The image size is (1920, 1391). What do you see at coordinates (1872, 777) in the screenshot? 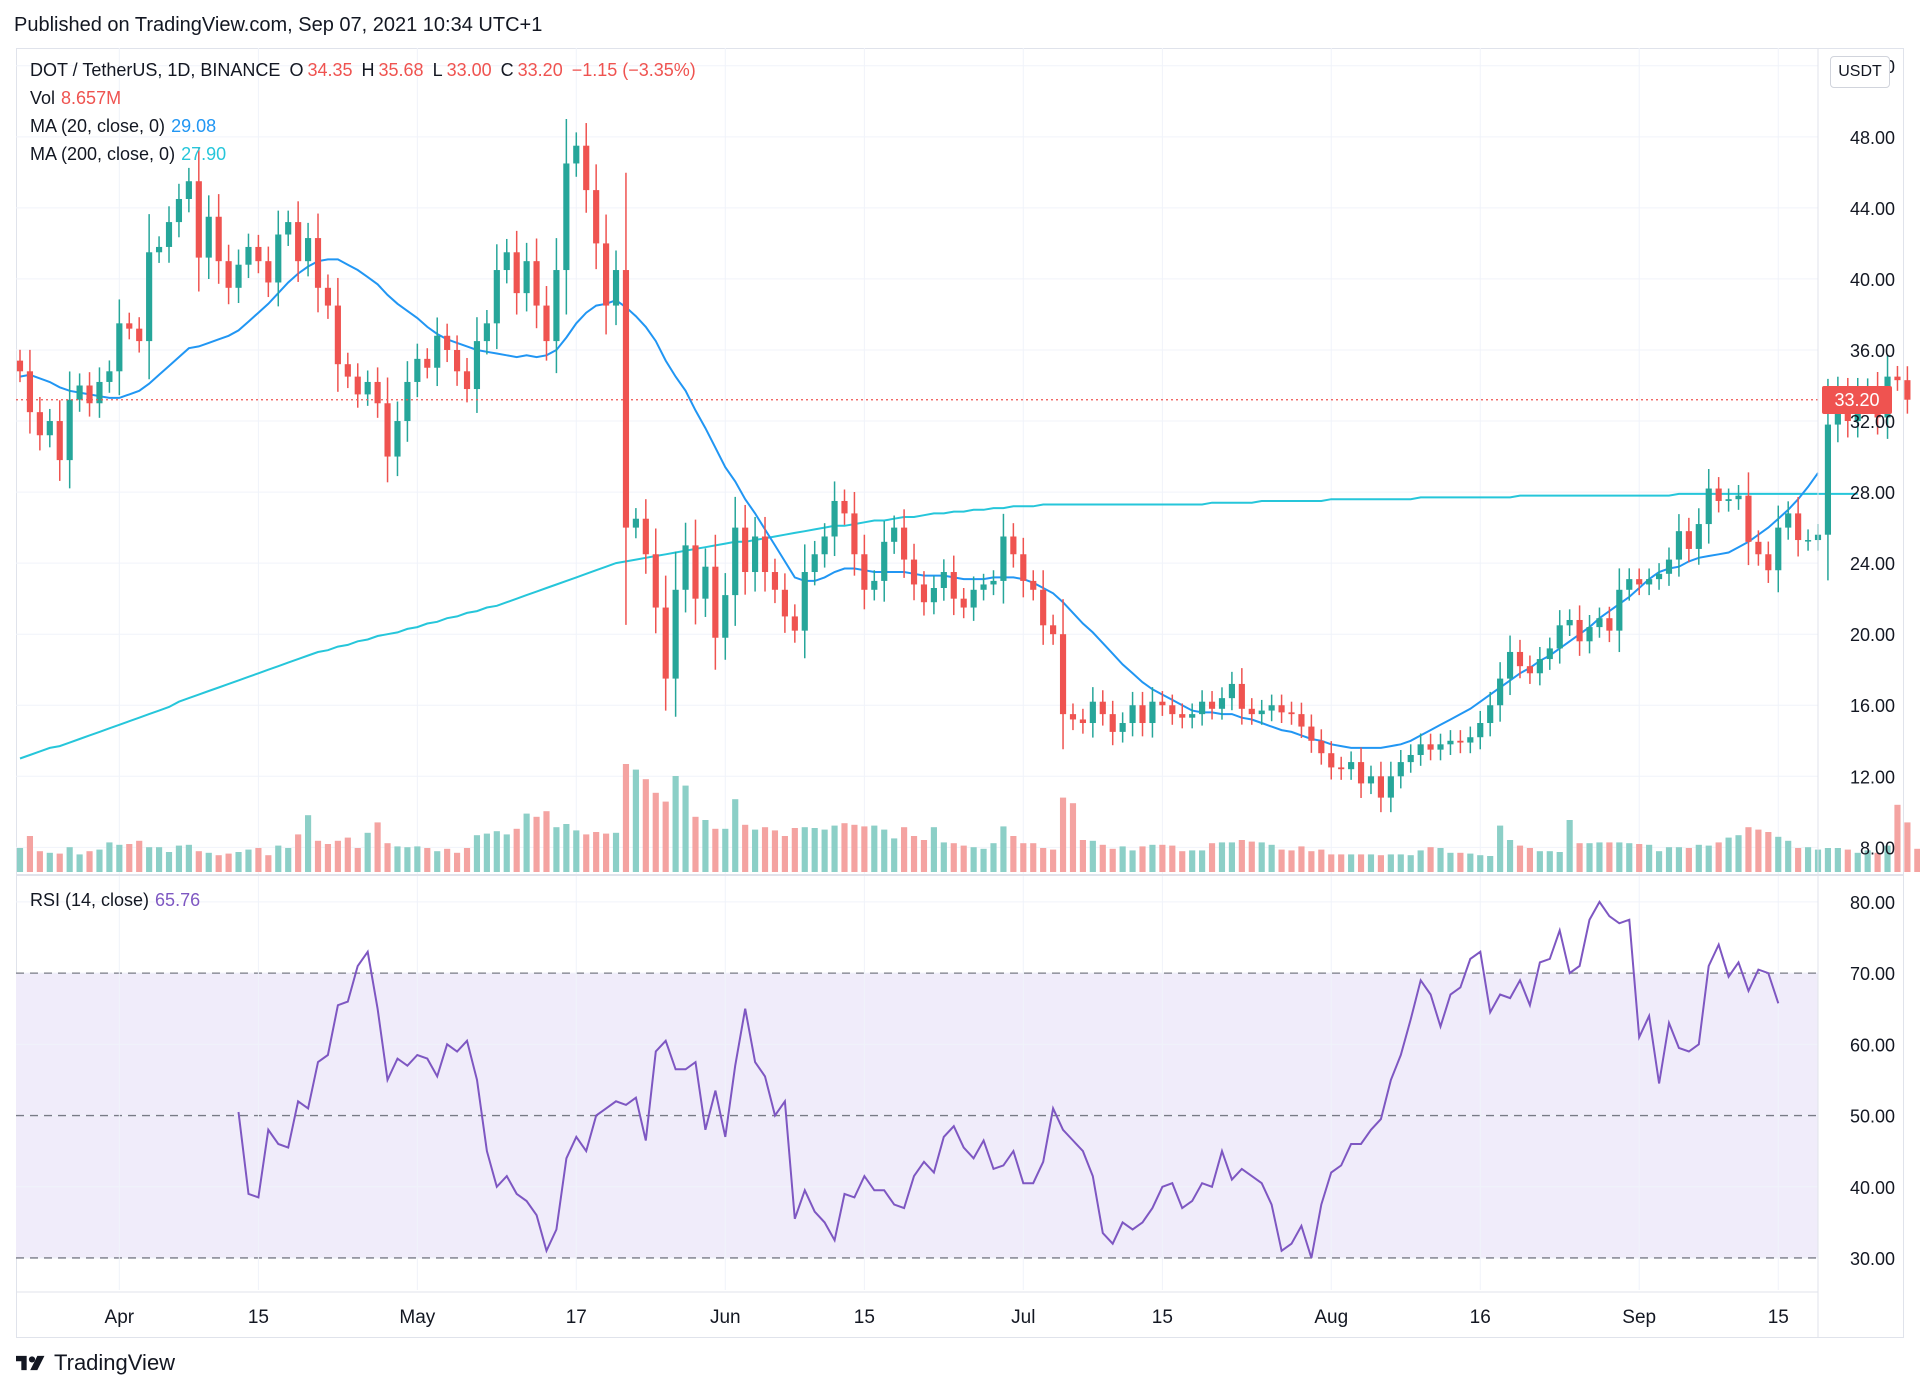
I see `price-tick-label: 12.00` at bounding box center [1872, 777].